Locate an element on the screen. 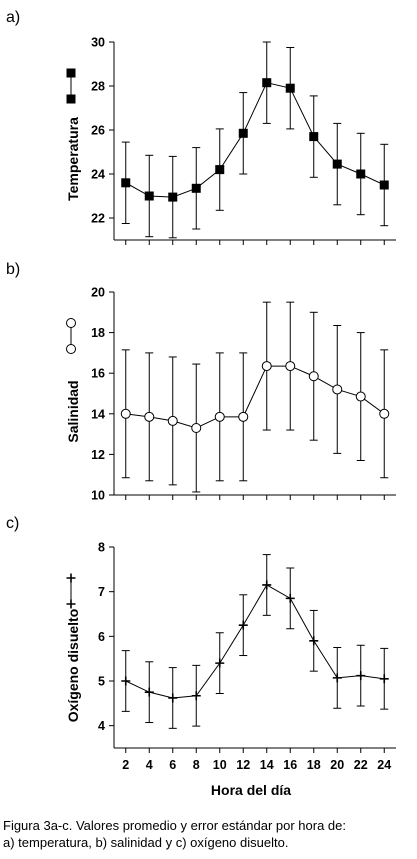 This screenshot has height=859, width=417. panel-label: a) is located at coordinates (13, 17).